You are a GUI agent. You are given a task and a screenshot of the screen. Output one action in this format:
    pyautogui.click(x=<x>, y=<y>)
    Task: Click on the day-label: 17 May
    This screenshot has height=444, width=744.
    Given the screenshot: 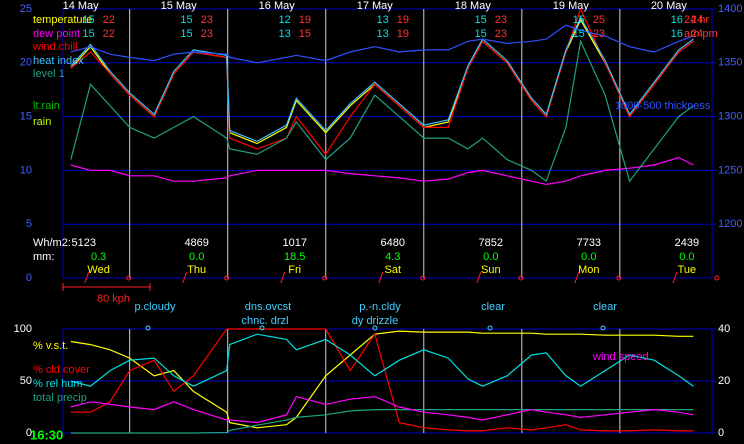 What is the action you would take?
    pyautogui.click(x=375, y=6)
    